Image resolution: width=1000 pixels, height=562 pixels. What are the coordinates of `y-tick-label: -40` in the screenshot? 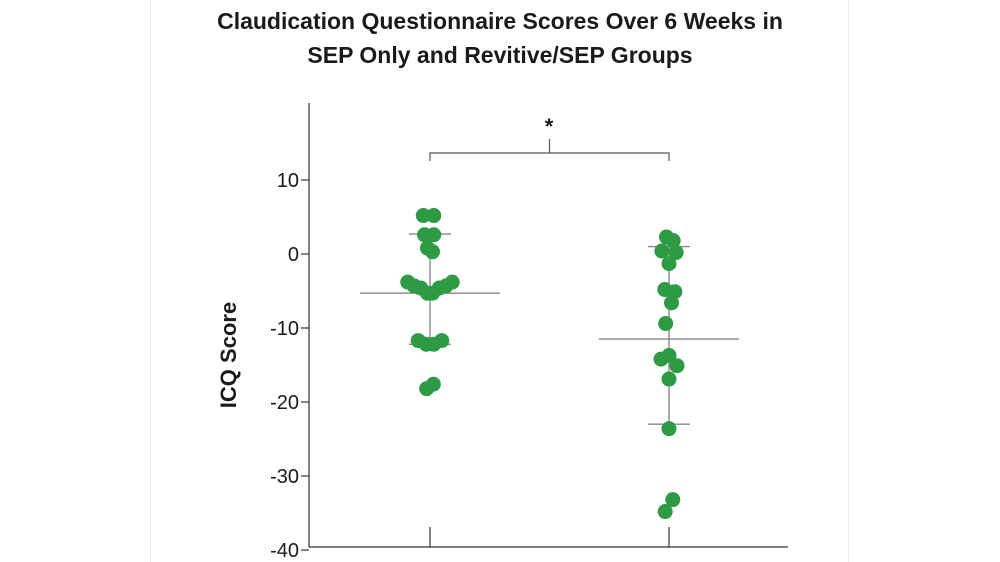 It's located at (284, 551).